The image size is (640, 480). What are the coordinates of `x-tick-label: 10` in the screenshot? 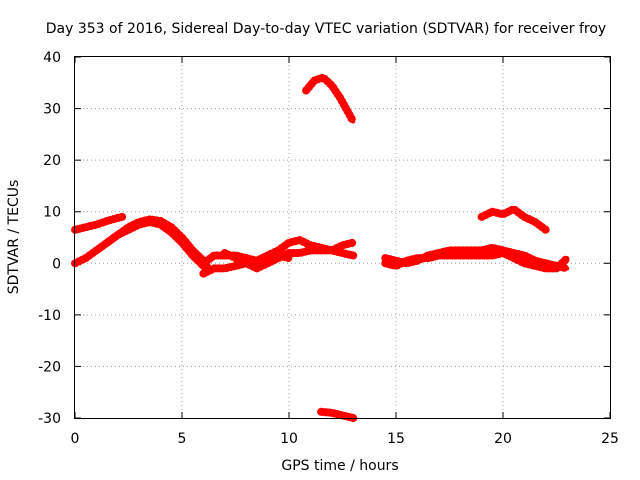 It's located at (289, 439).